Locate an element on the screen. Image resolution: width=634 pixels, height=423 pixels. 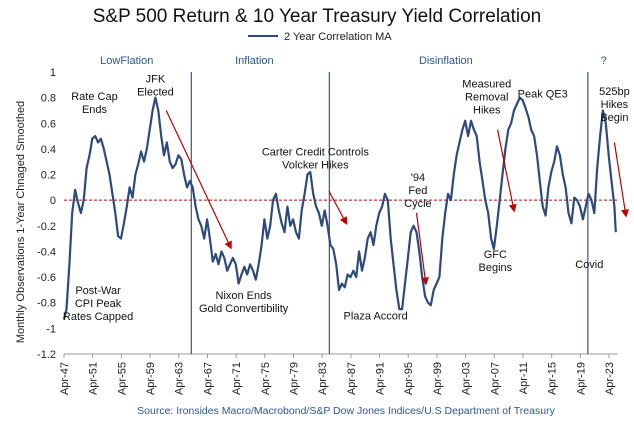
y-tick-label: -1 is located at coordinates (51, 329).